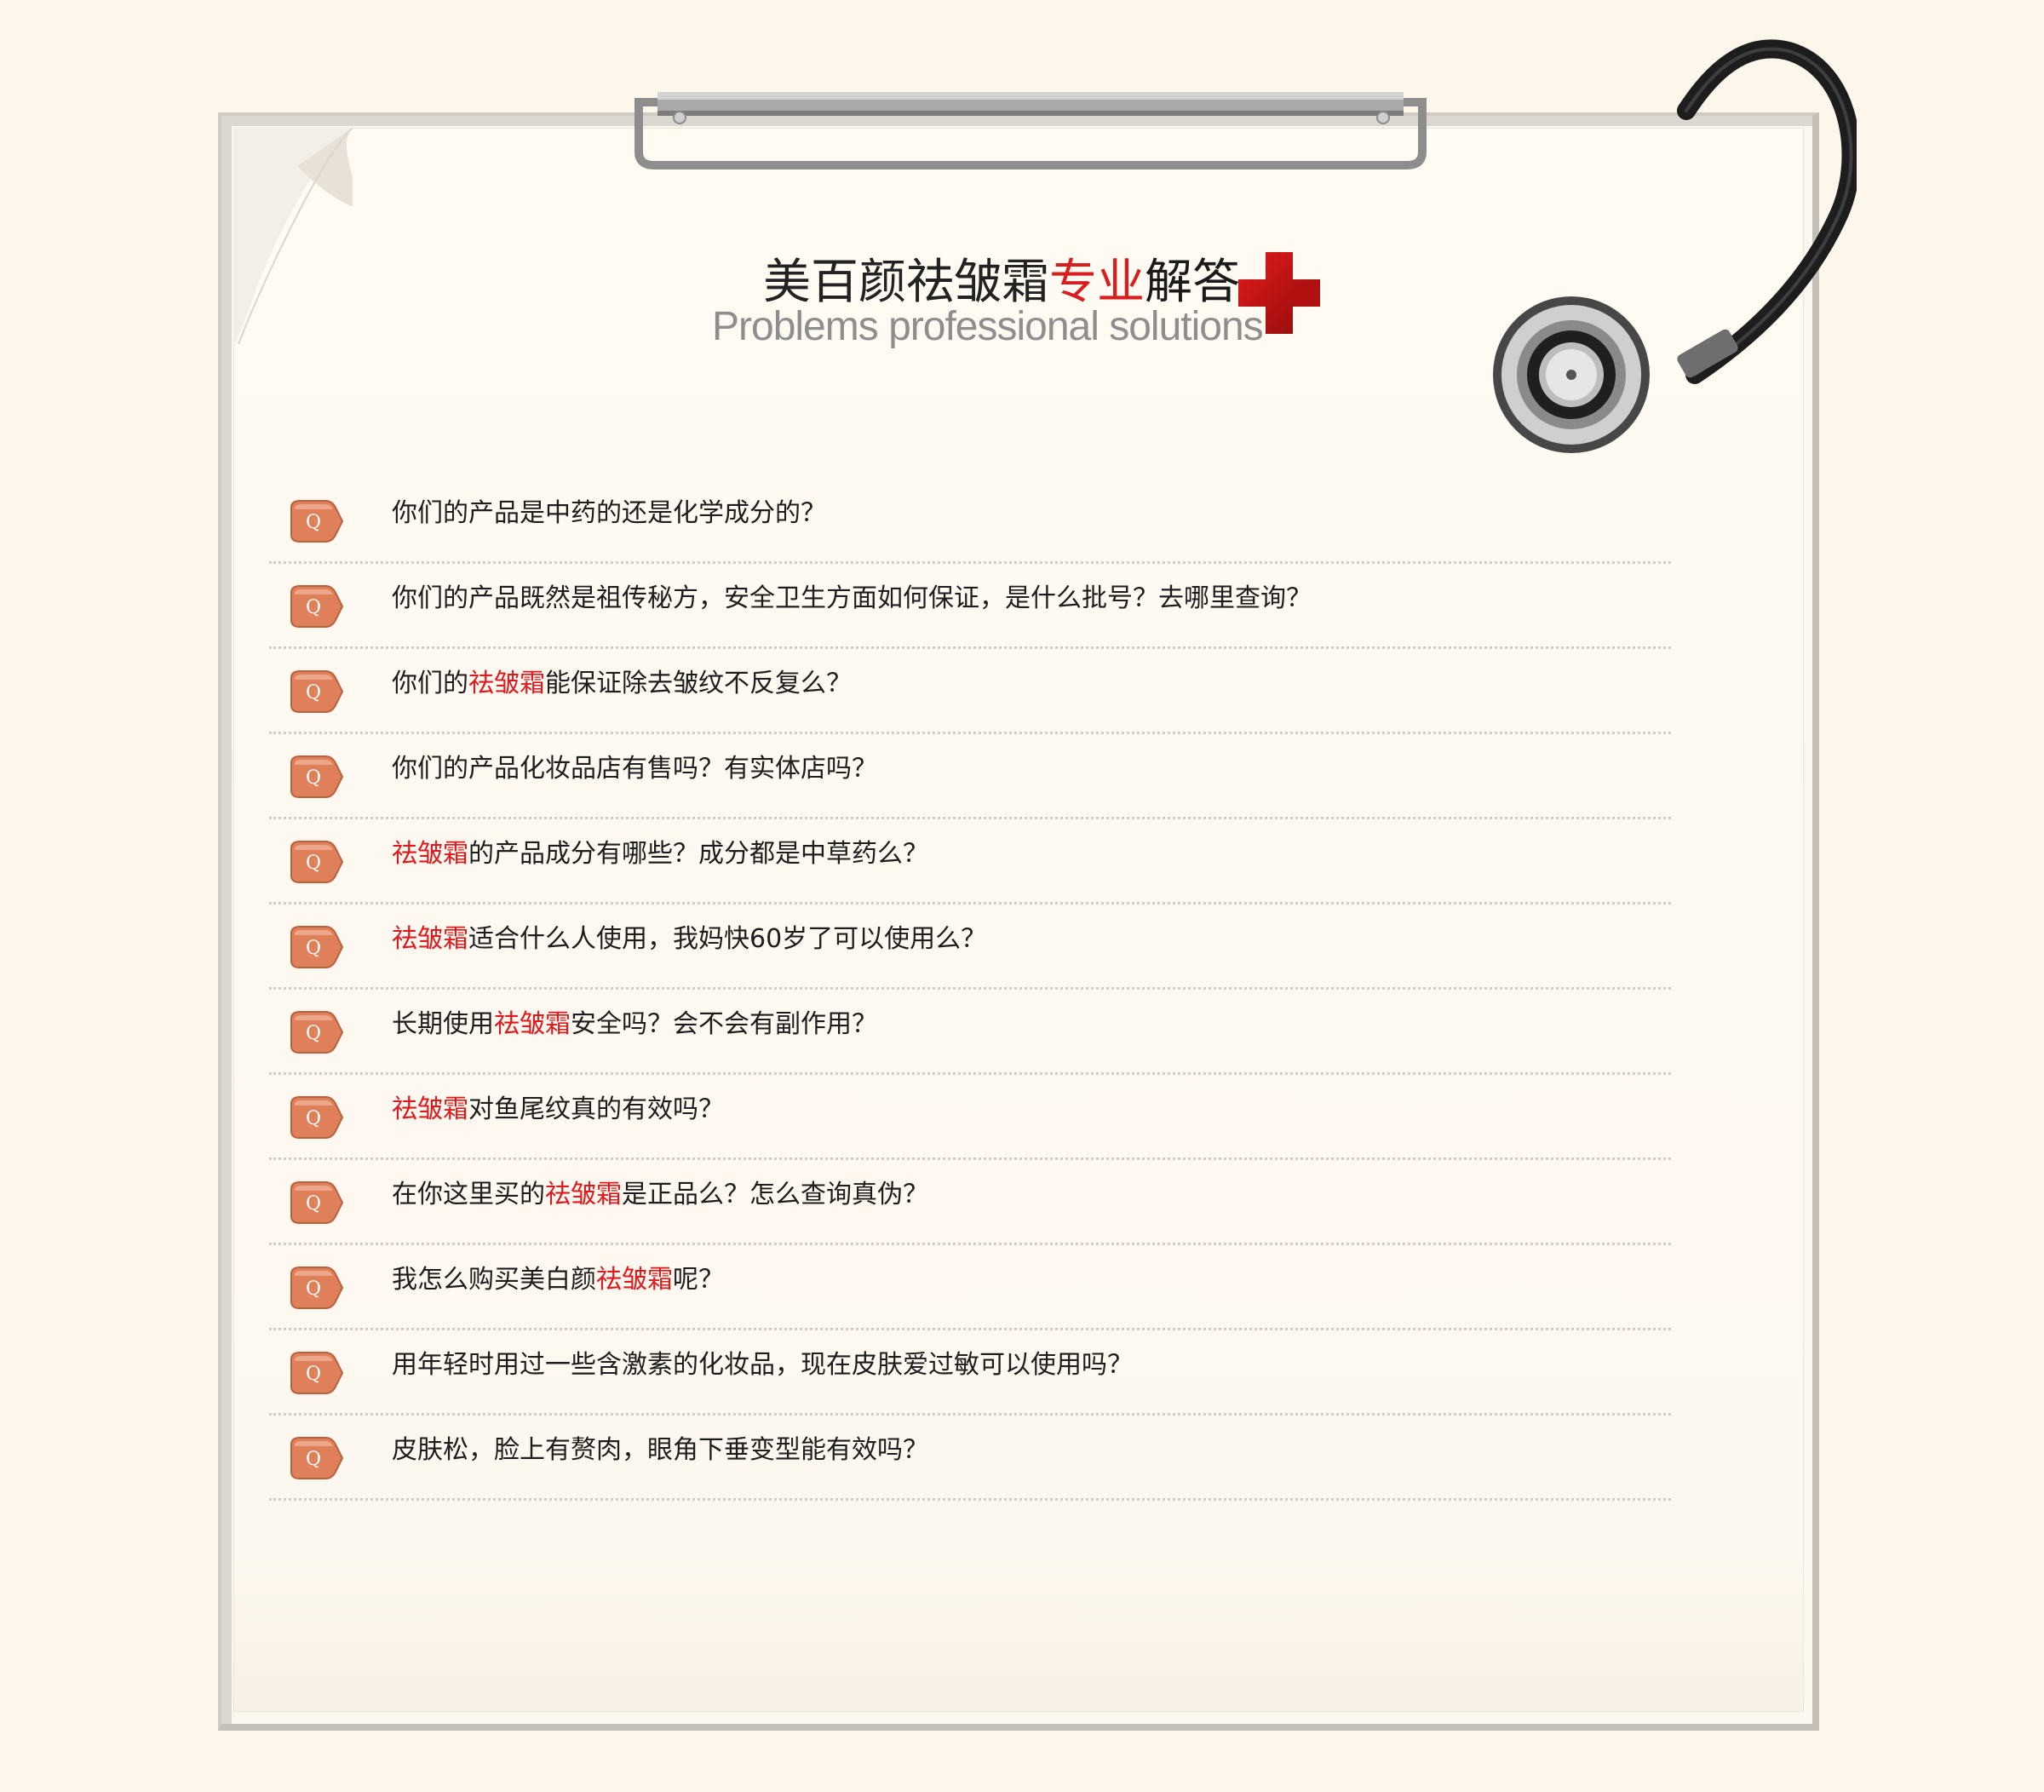 This screenshot has height=1792, width=2044. I want to click on page-curl-icon, so click(293, 238).